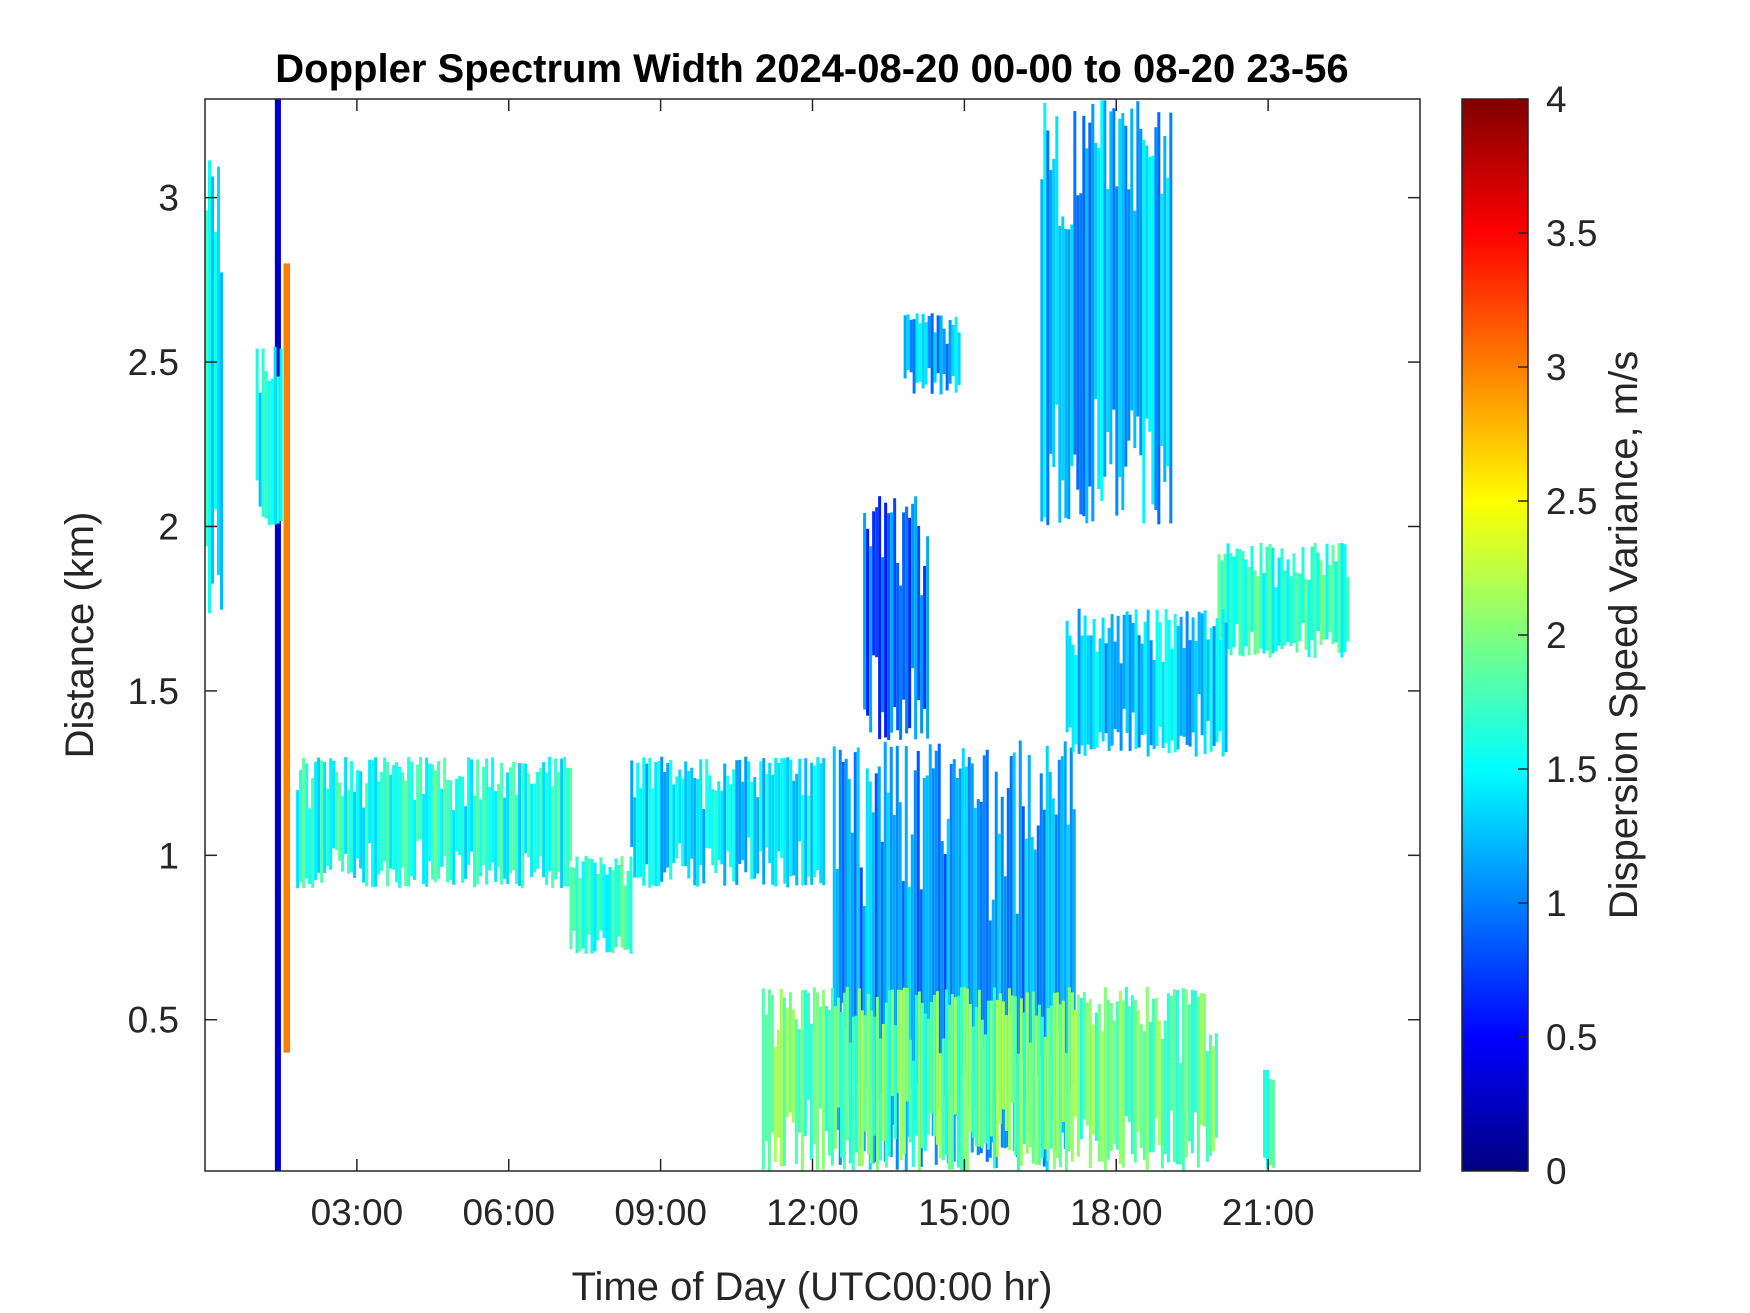  What do you see at coordinates (1571, 1037) in the screenshot?
I see `colorbar-tick-label: 0.5` at bounding box center [1571, 1037].